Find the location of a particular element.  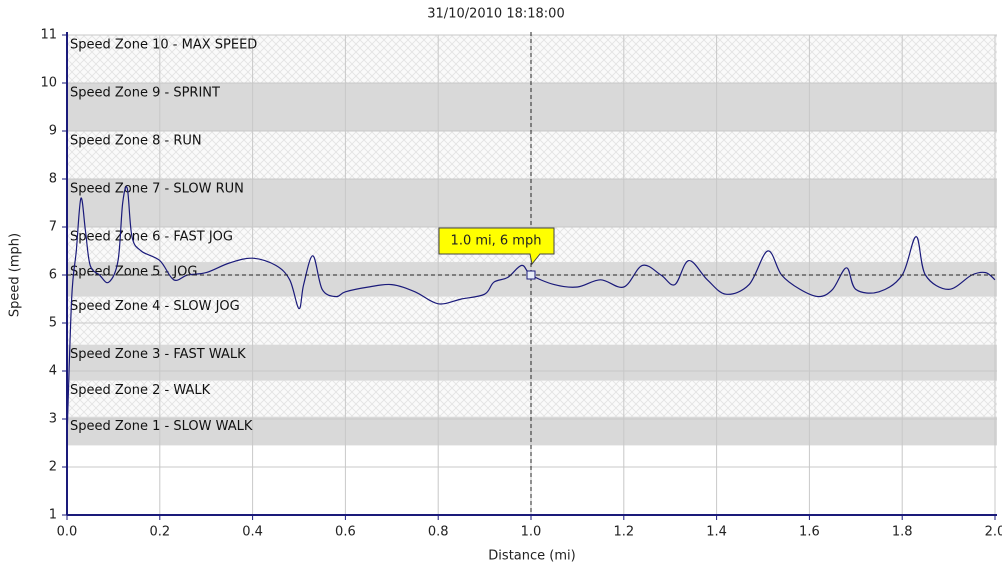

x-tick-label: 1.6 is located at coordinates (809, 532).